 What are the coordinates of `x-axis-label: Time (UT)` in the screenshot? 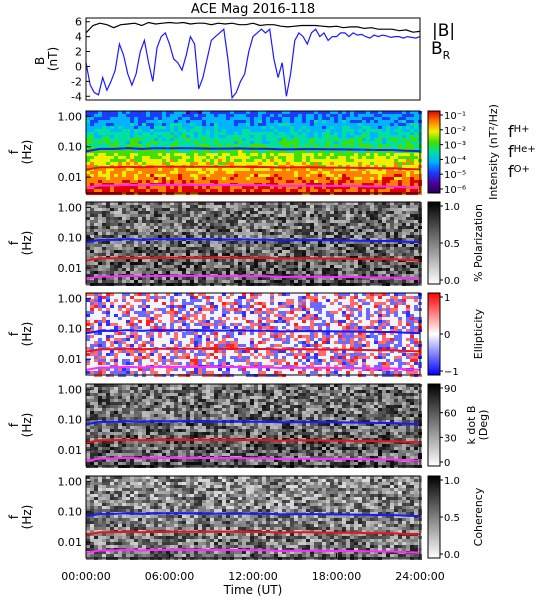 It's located at (253, 590).